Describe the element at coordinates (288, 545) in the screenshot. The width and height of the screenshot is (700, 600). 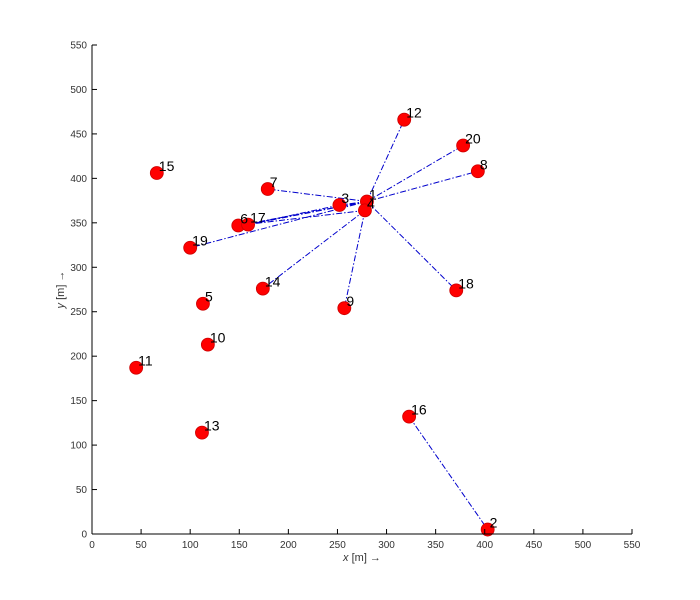
I see `x-tick-label: 200` at that location.